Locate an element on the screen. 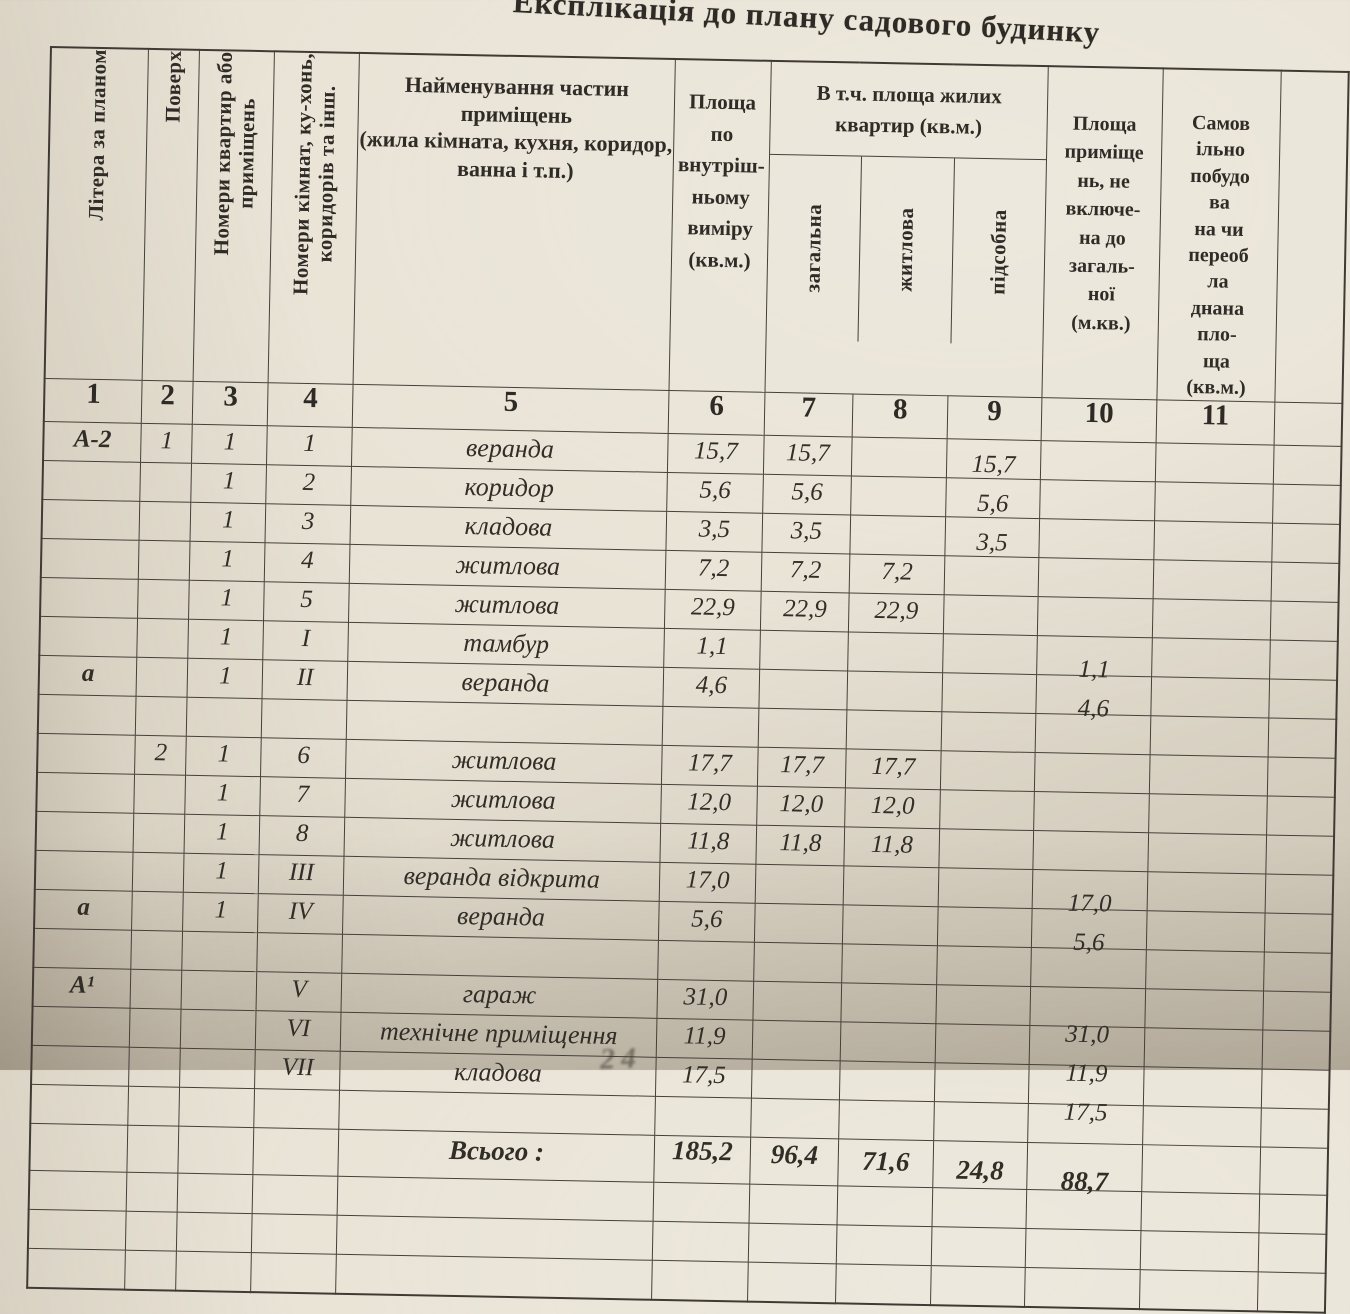  cell-room-name-value: веранда is located at coordinates (505, 681).